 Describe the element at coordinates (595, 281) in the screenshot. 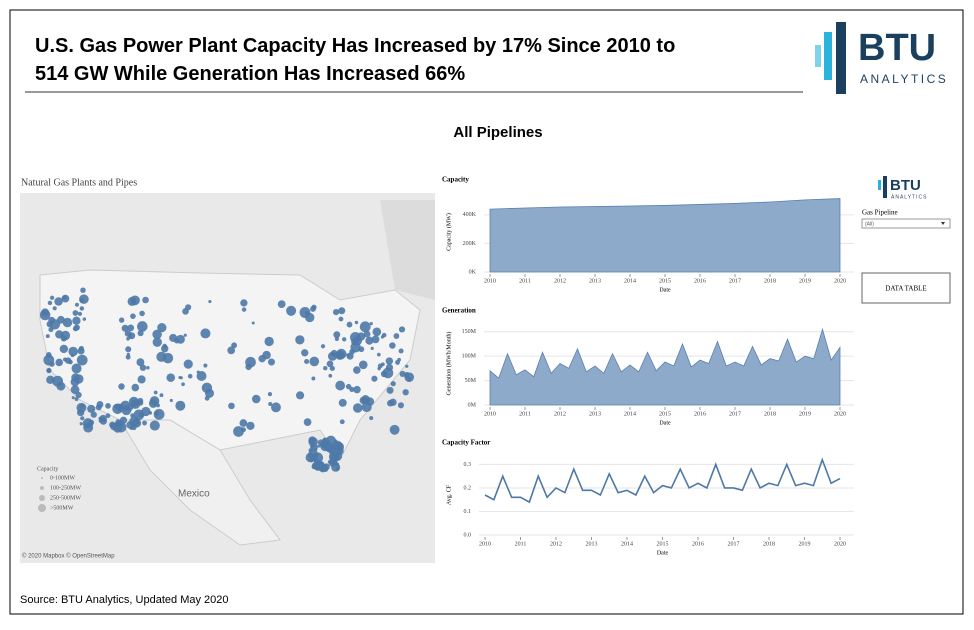

I see `x-tick-label: 2013` at that location.